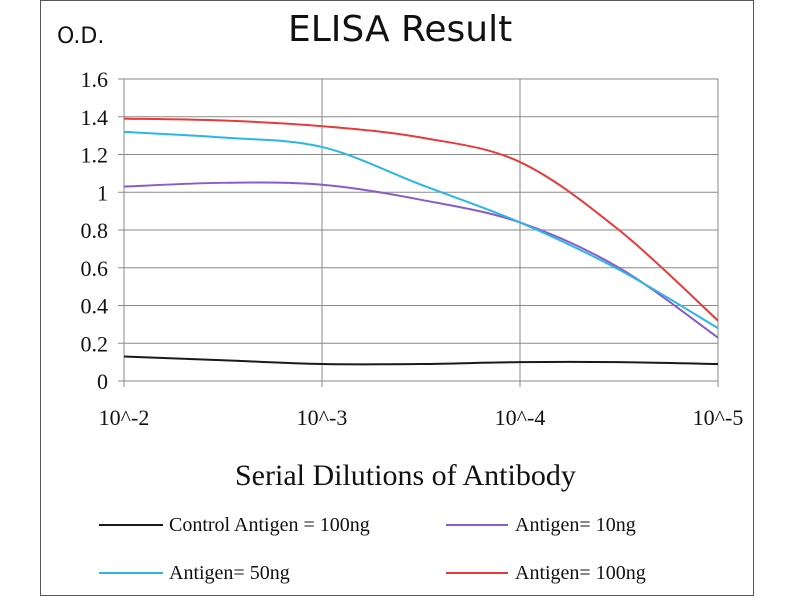 This screenshot has height=600, width=800. I want to click on legend-label: Antigen= 100ng, so click(580, 573).